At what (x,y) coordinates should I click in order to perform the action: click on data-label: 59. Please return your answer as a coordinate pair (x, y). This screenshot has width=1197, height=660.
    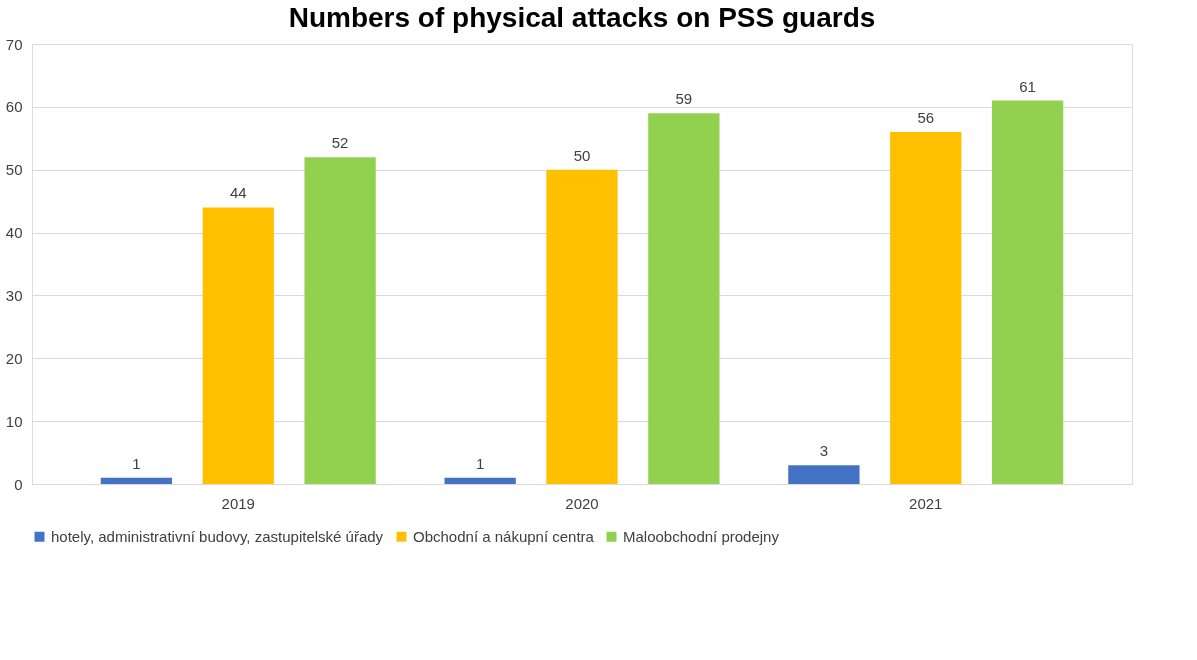
    Looking at the image, I should click on (684, 99).